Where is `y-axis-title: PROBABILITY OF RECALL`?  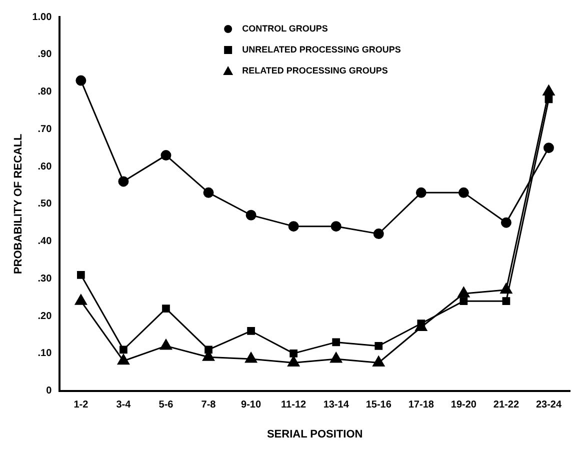
y-axis-title: PROBABILITY OF RECALL is located at coordinates (18, 203).